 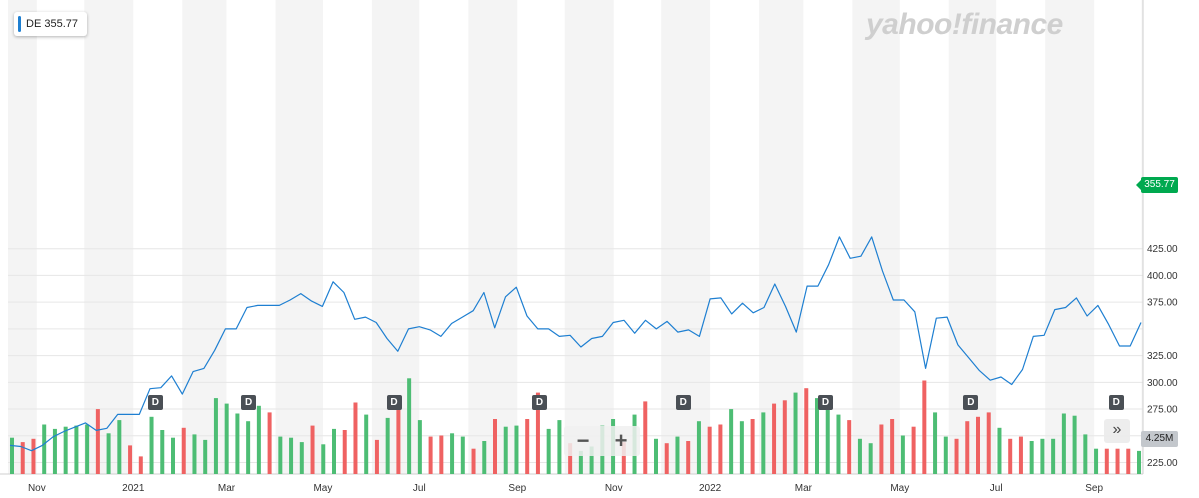 What do you see at coordinates (1162, 410) in the screenshot?
I see `y-tick-label: 275.00` at bounding box center [1162, 410].